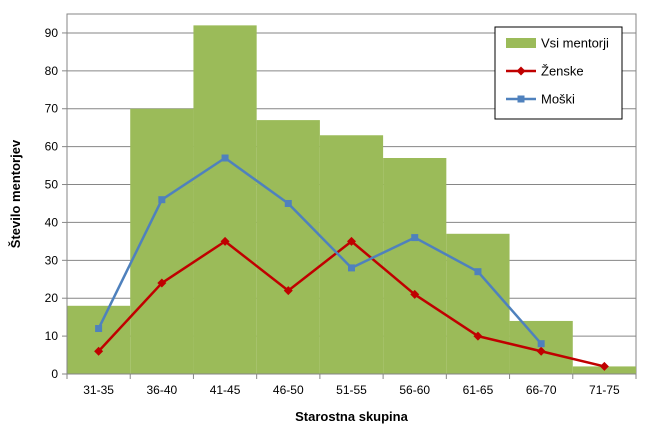 This screenshot has height=436, width=651. Describe the element at coordinates (225, 390) in the screenshot. I see `x-tick-label: 41-45` at that location.